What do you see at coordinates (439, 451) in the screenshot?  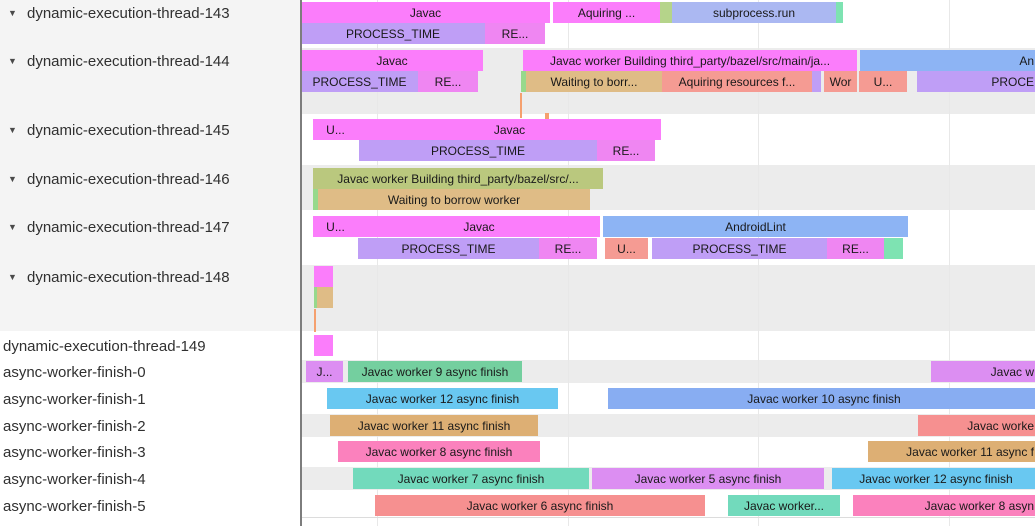 I see `slice-javac-worker-8-async-finish: Javac worker 8 async finish` at bounding box center [439, 451].